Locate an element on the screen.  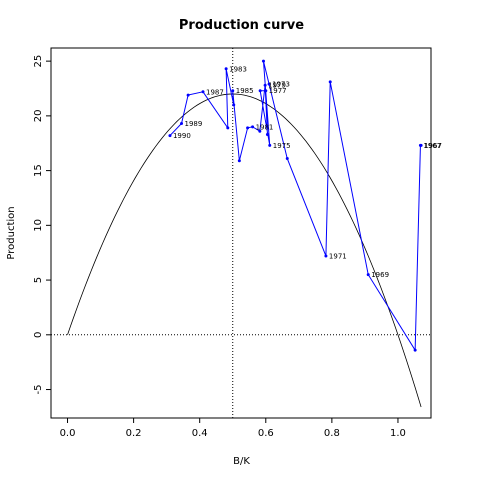
x-tick-label: 0.8 is located at coordinates (332, 433).